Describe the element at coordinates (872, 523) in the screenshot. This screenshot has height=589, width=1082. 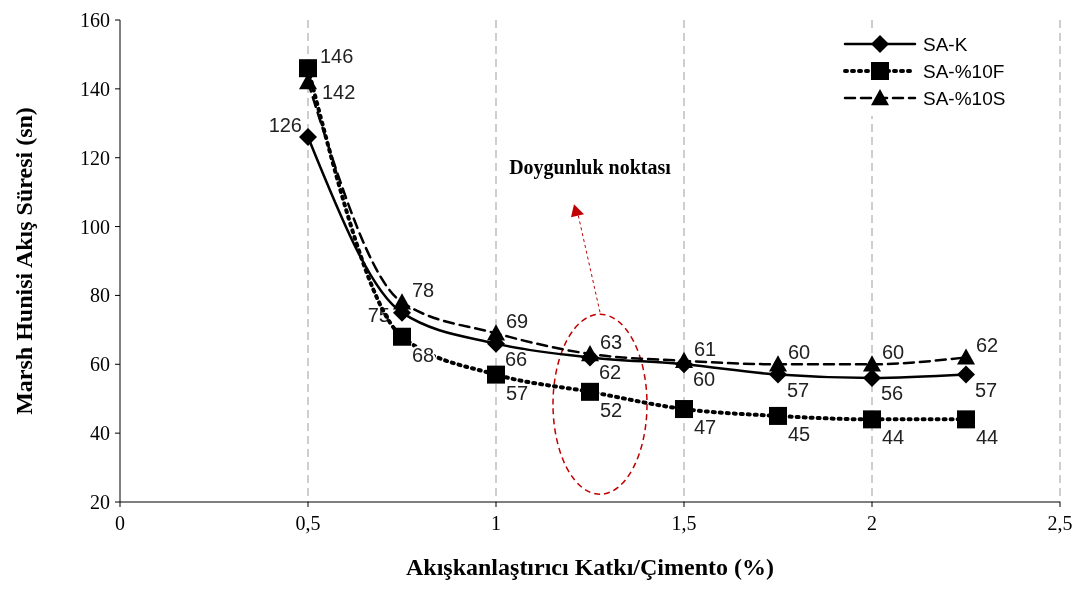
I see `x-tick-label: 2` at that location.